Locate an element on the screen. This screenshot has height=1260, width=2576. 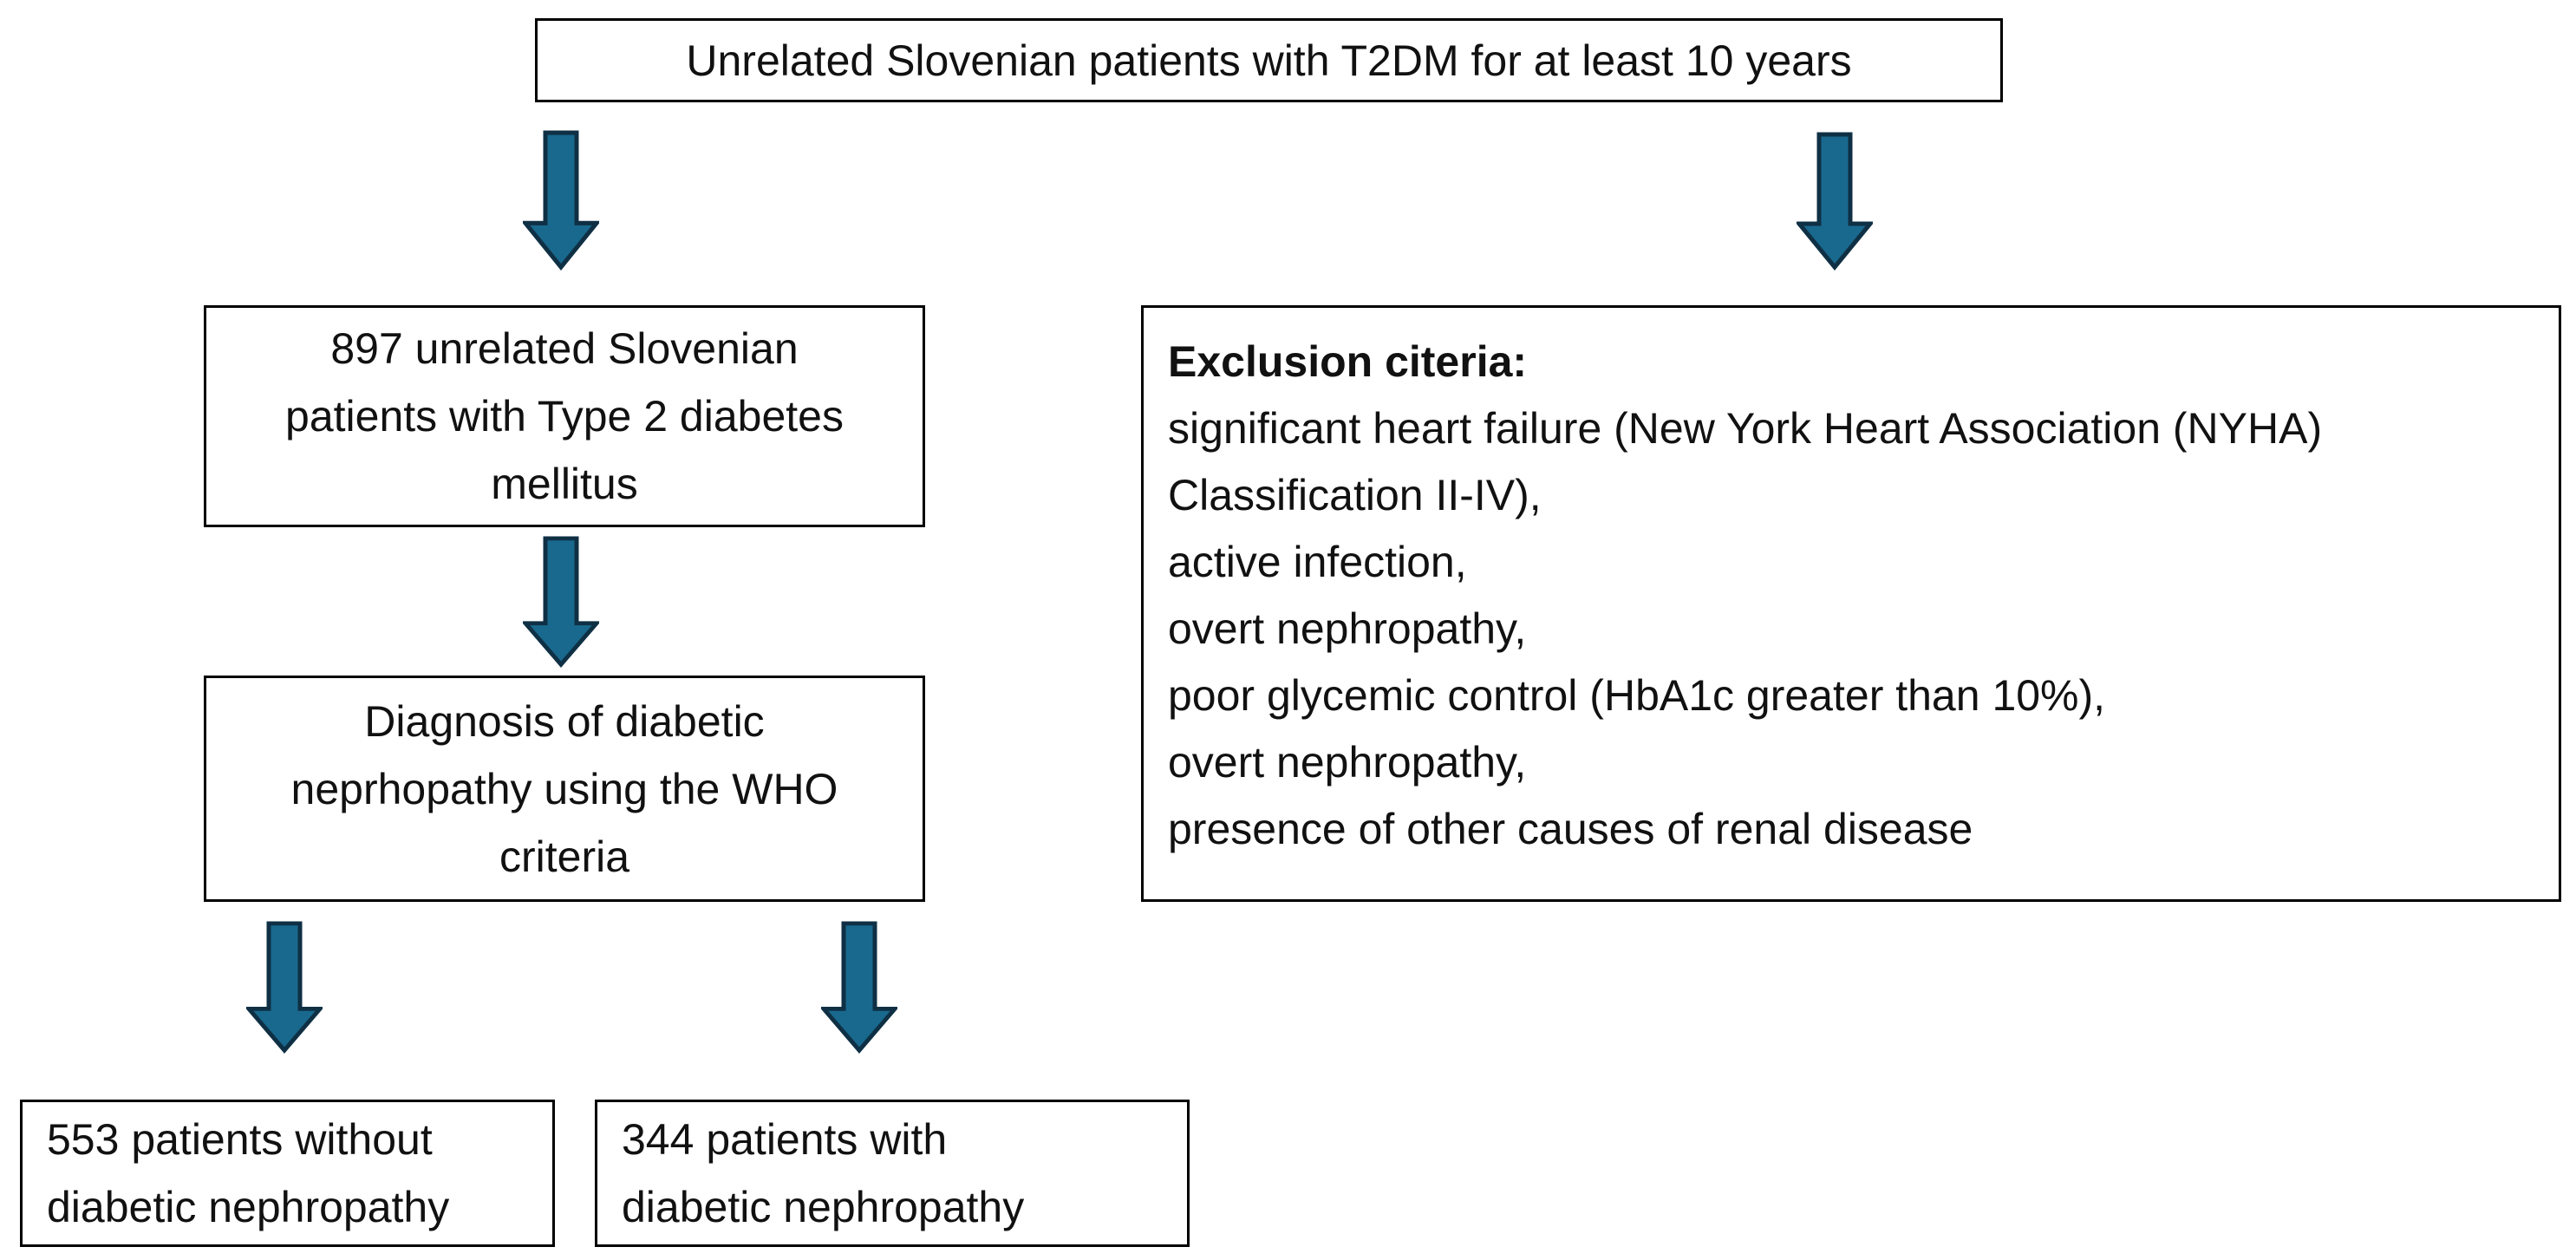
box-897-line2: patients with Type 2 diabetes is located at coordinates (565, 416).